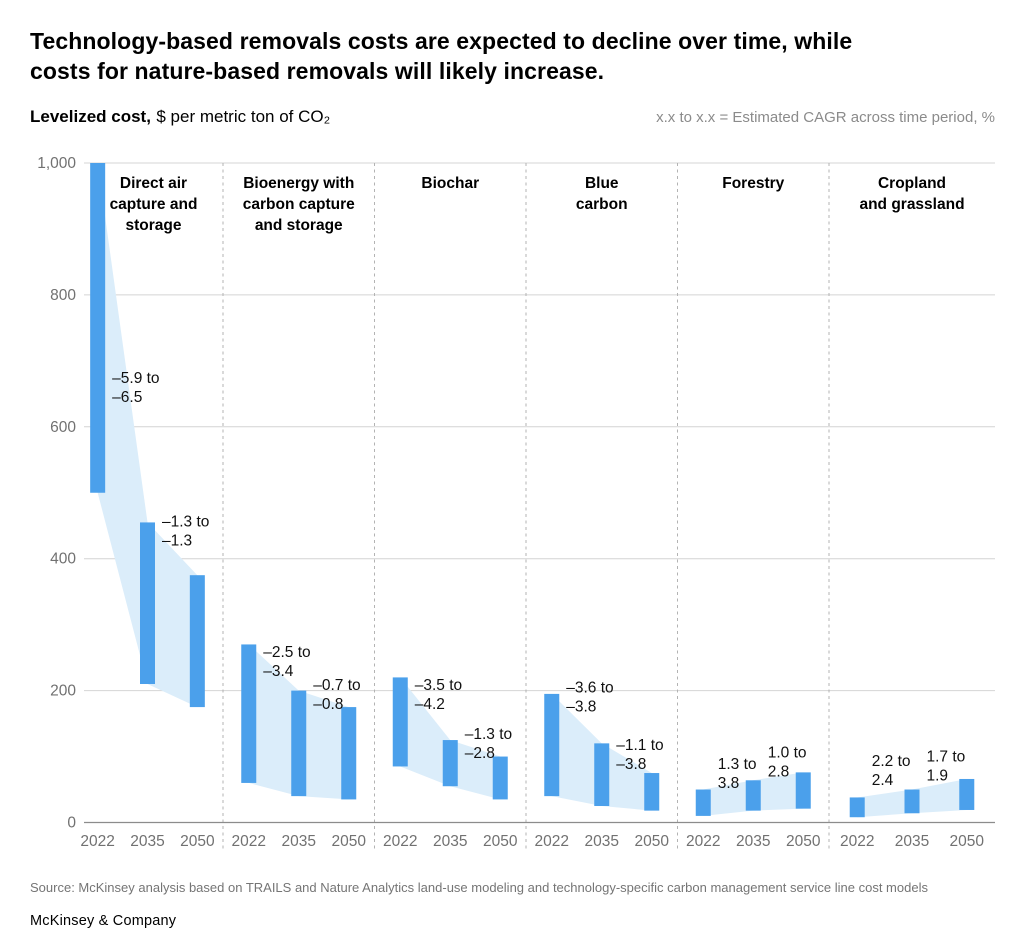 This screenshot has height=950, width=1024. Describe the element at coordinates (56, 493) in the screenshot. I see `y-axis-tick-labels: 0 200 400 600 800 1,000` at that location.